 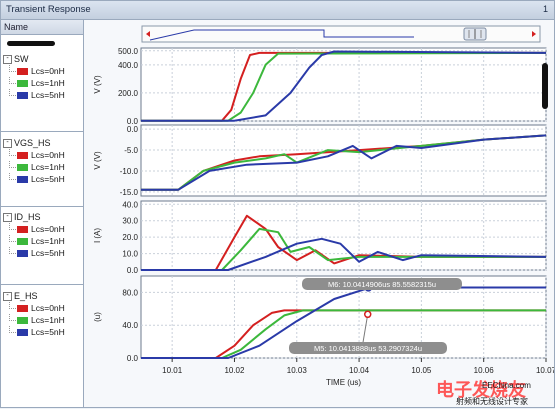 What do you see at coordinates (130, 204) in the screenshot?
I see `y-tick-label: 40.0` at bounding box center [130, 204].